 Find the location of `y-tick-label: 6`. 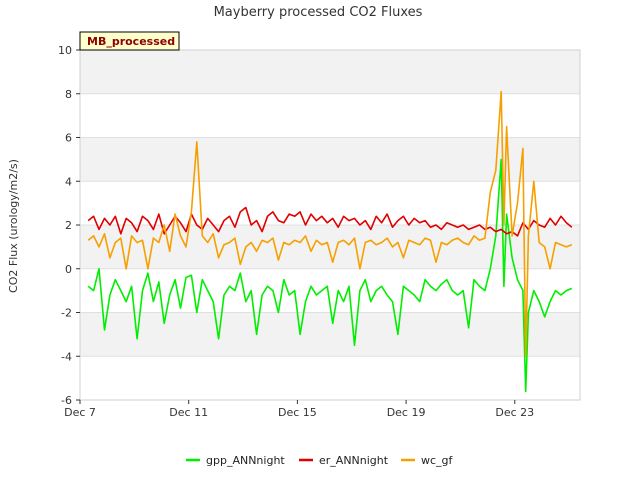

y-tick-label: 6 is located at coordinates (68, 138).